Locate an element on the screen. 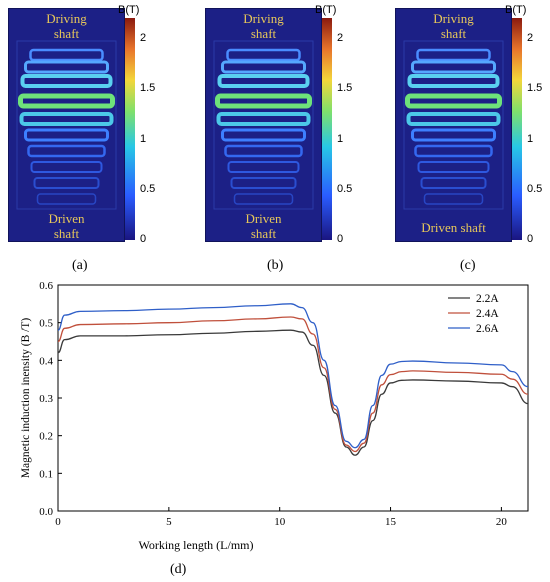 This screenshot has width=550, height=582. panel-label-b: (b) is located at coordinates (275, 265).